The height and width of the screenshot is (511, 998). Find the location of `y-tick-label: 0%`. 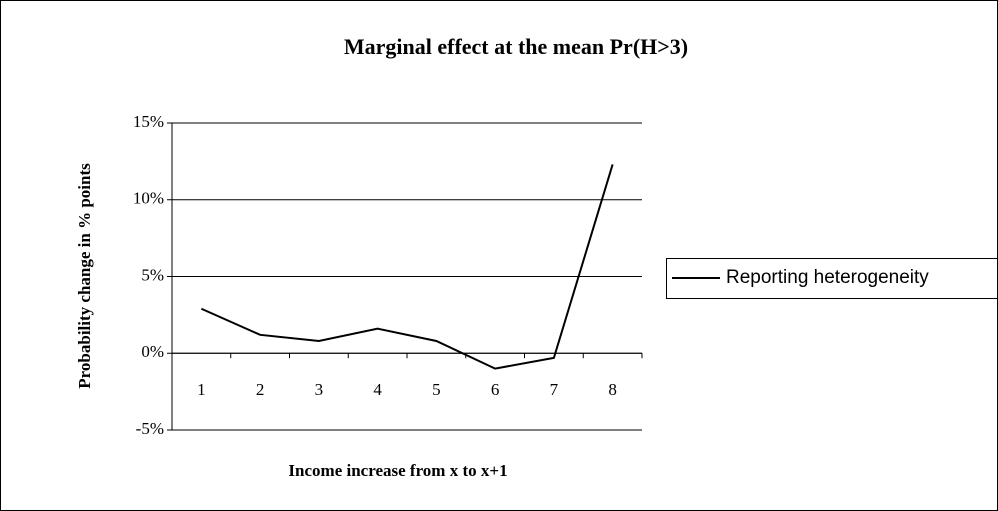

y-tick-label: 0% is located at coordinates (152, 351).